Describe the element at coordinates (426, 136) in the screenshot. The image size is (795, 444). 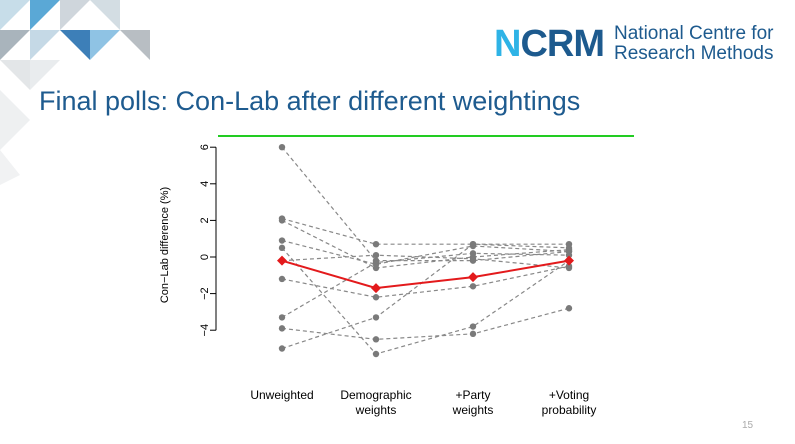
I see `title-rule` at that location.